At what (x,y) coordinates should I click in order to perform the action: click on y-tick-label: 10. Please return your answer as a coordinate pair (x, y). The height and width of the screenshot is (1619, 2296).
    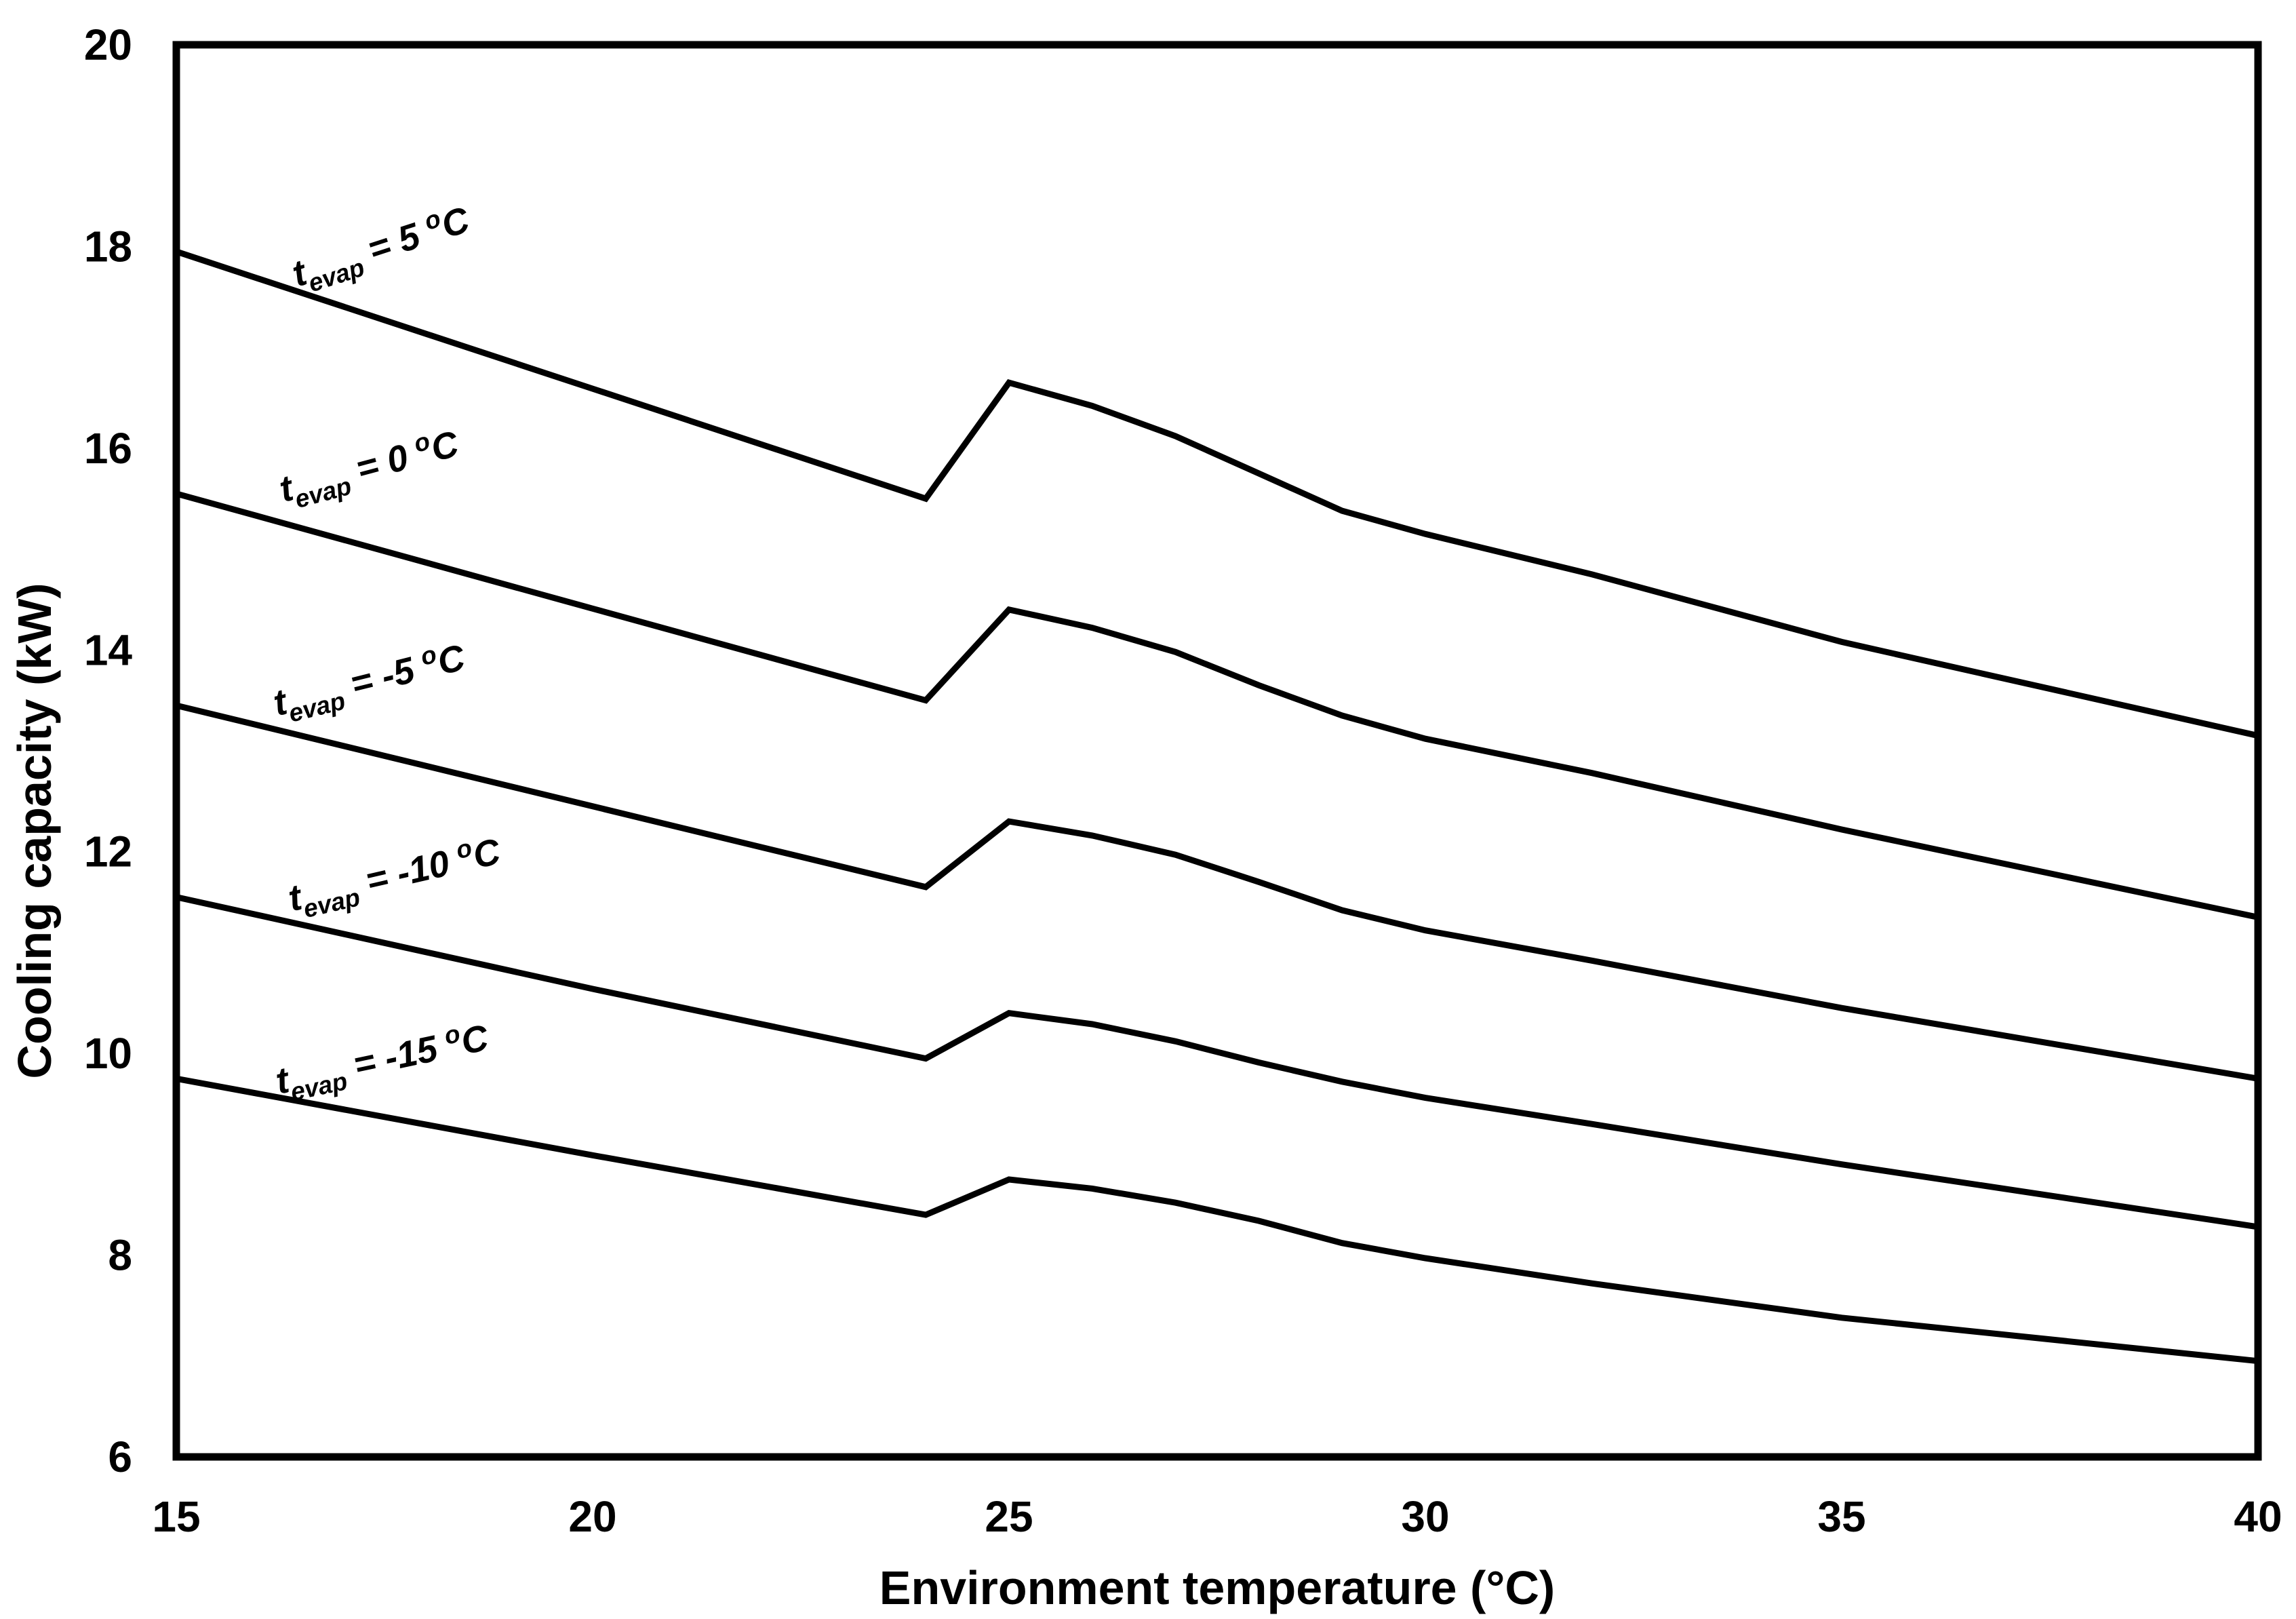
    Looking at the image, I should click on (108, 1053).